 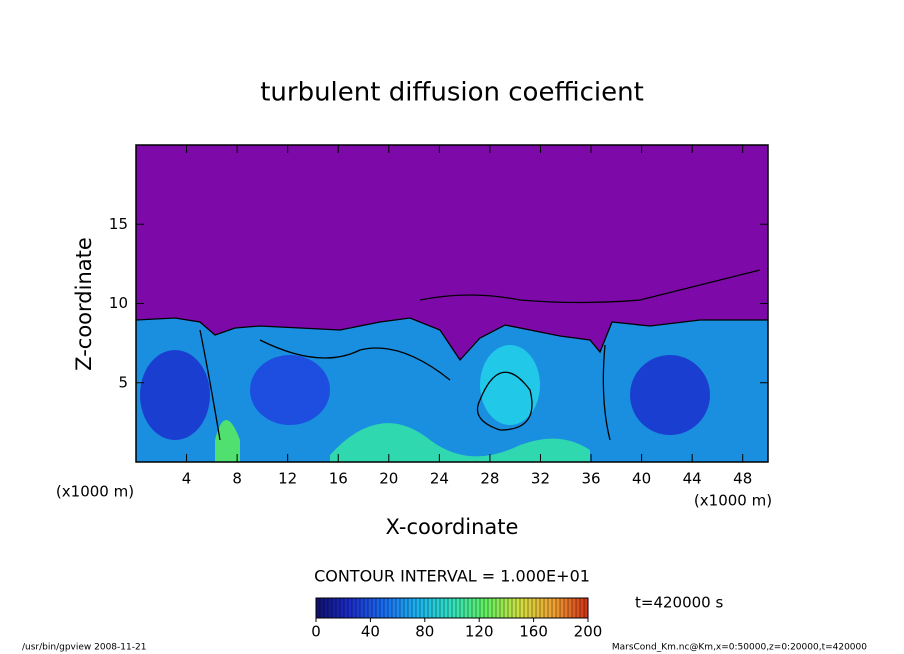 I want to click on colorbar-tick-label: 120, so click(x=479, y=632).